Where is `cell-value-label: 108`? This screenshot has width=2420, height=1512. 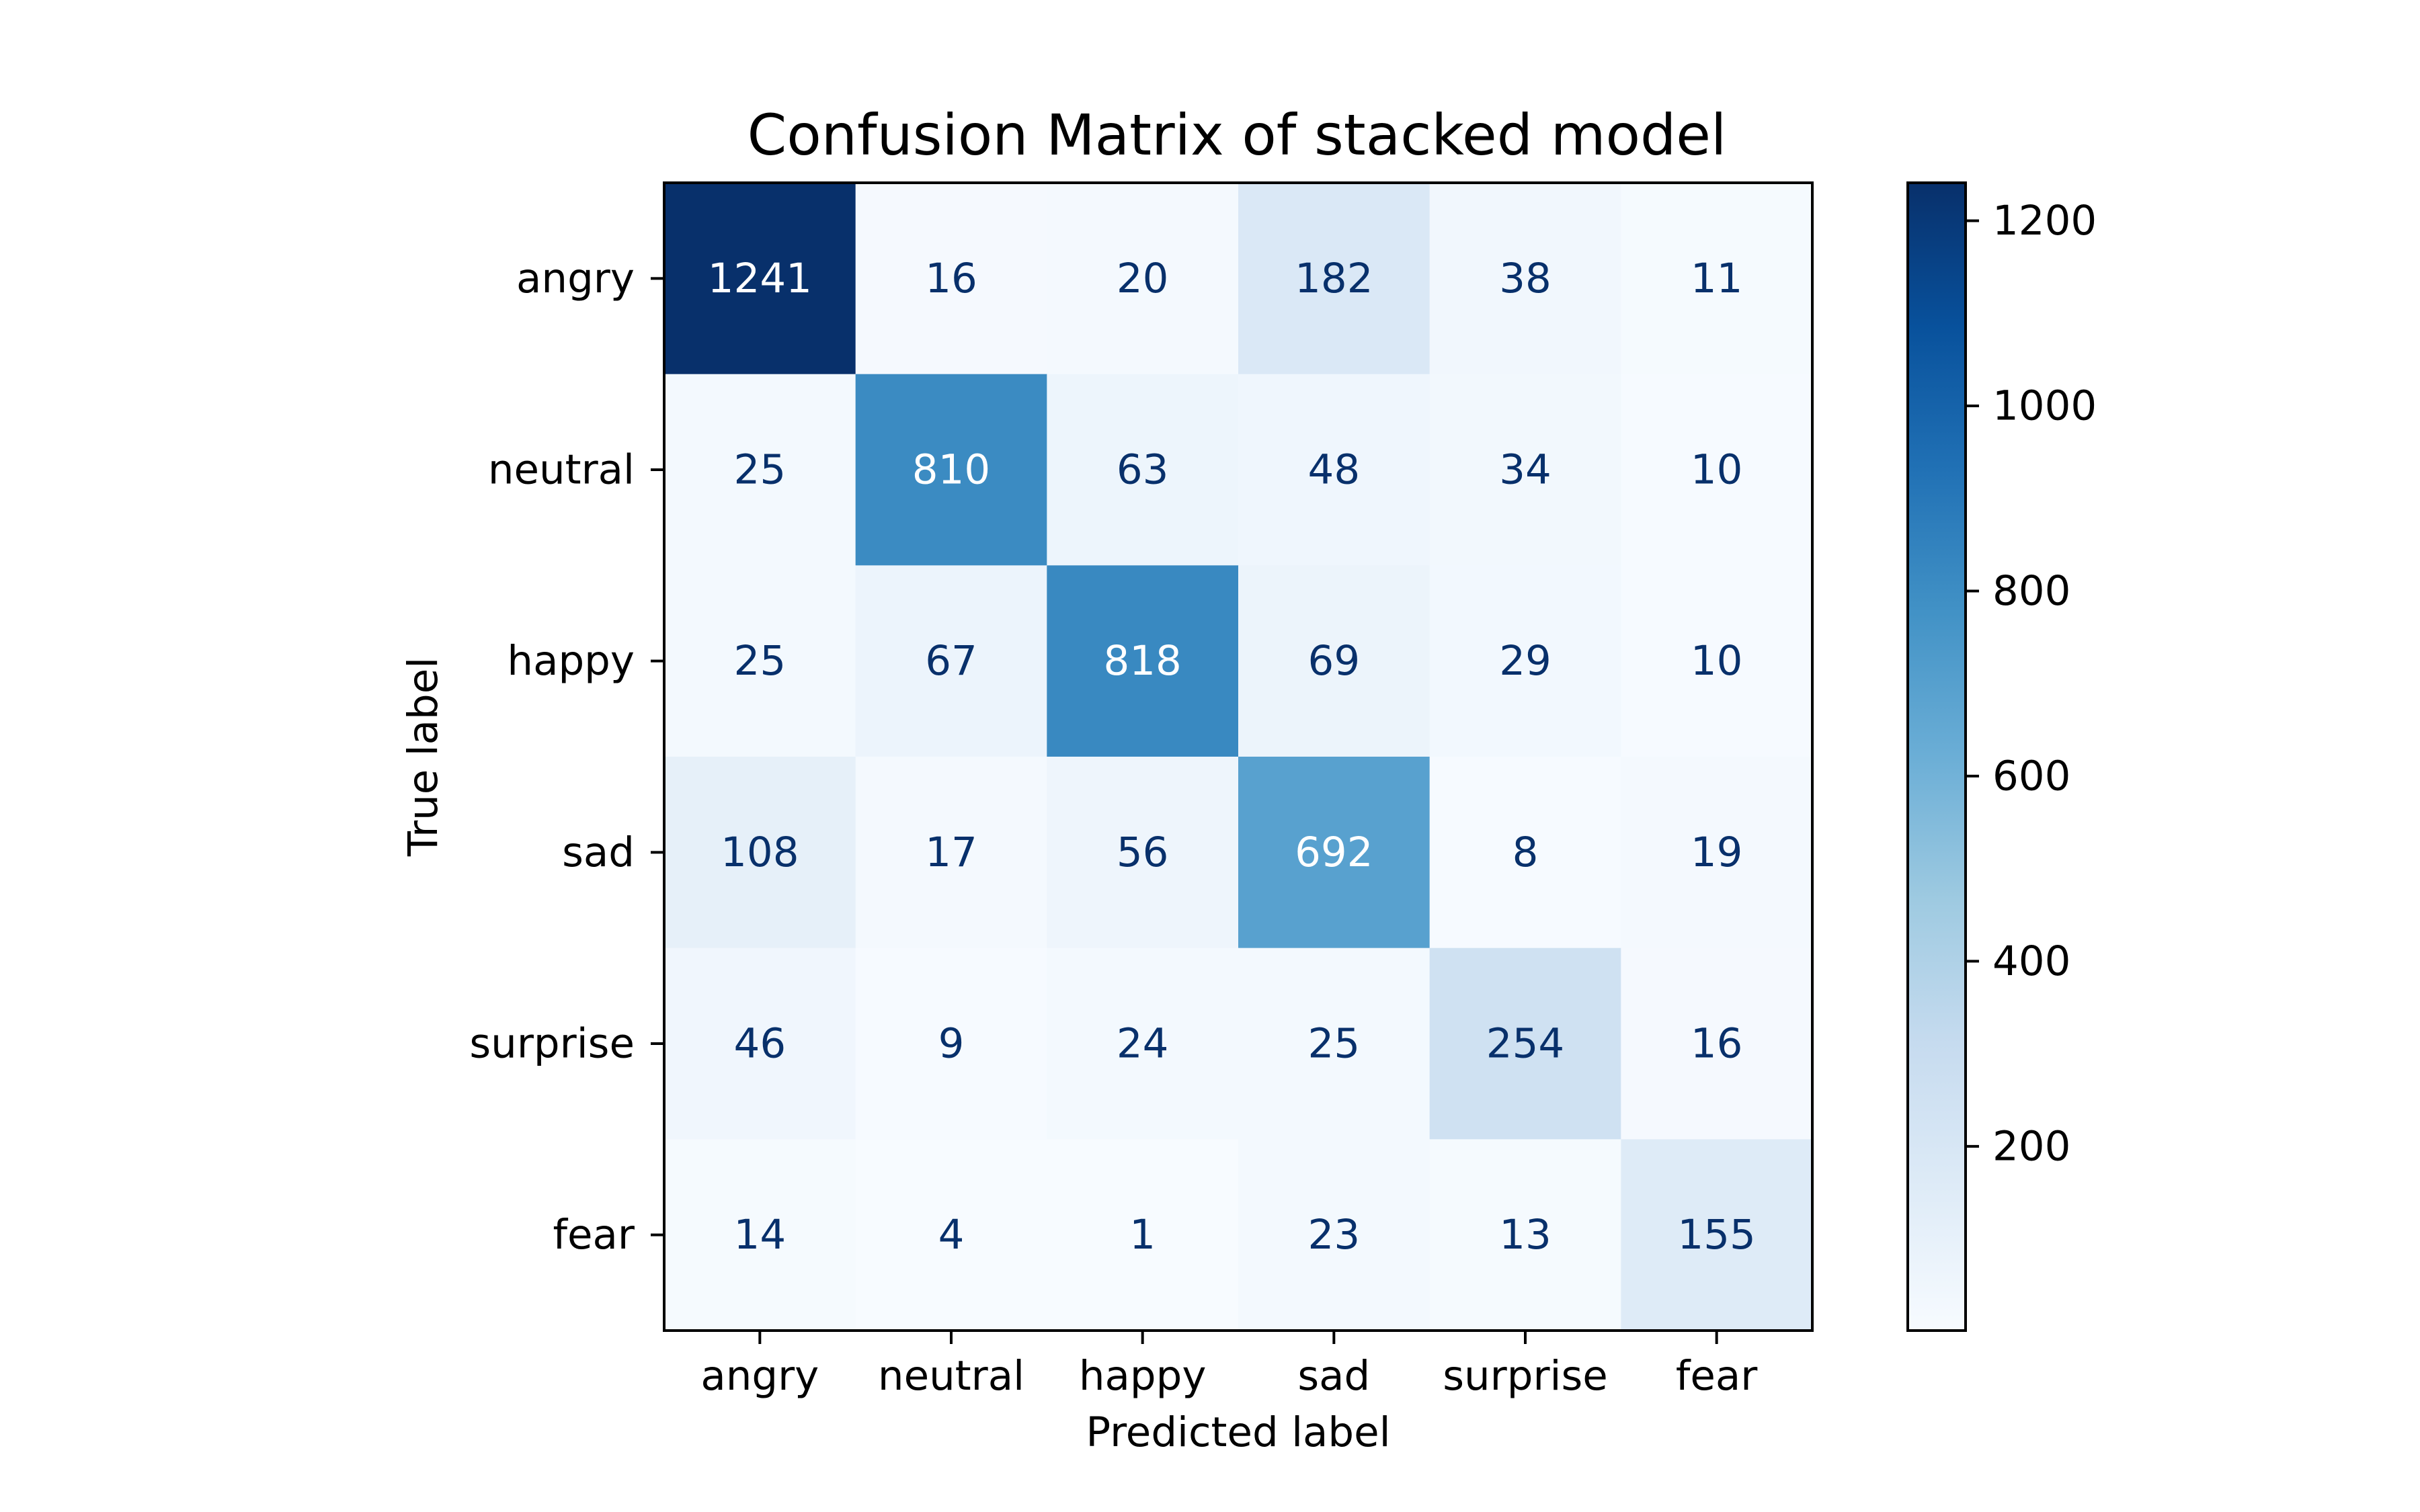
cell-value-label: 108 is located at coordinates (760, 853).